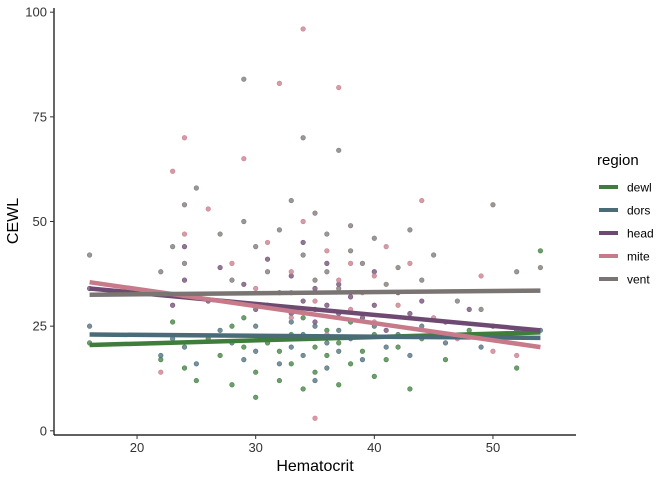 This screenshot has width=672, height=480. Describe the element at coordinates (40, 326) in the screenshot. I see `y-tick-label: 25` at that location.